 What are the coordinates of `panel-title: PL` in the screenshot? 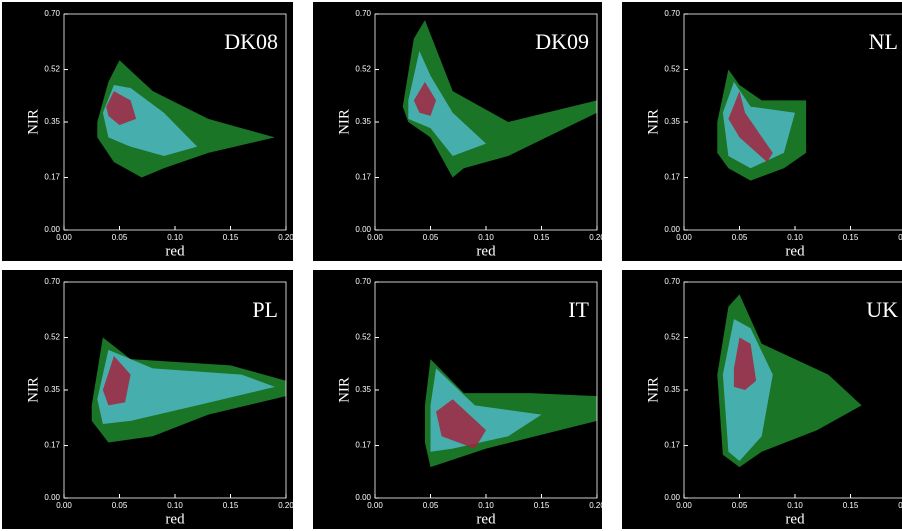 It's located at (265, 309).